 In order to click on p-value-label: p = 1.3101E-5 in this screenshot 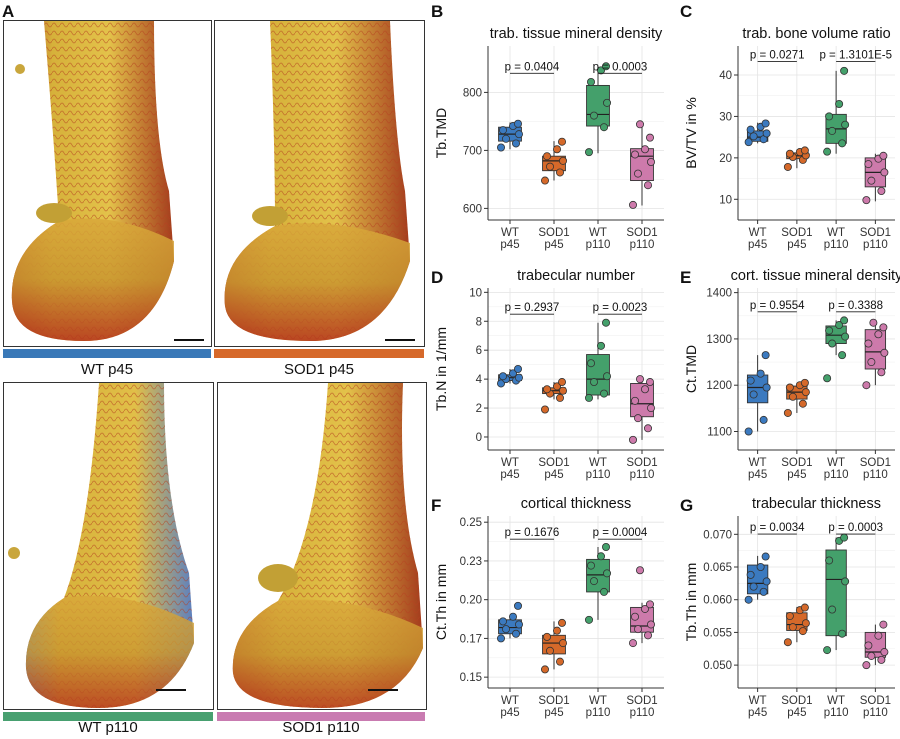, I will do `click(855, 55)`.